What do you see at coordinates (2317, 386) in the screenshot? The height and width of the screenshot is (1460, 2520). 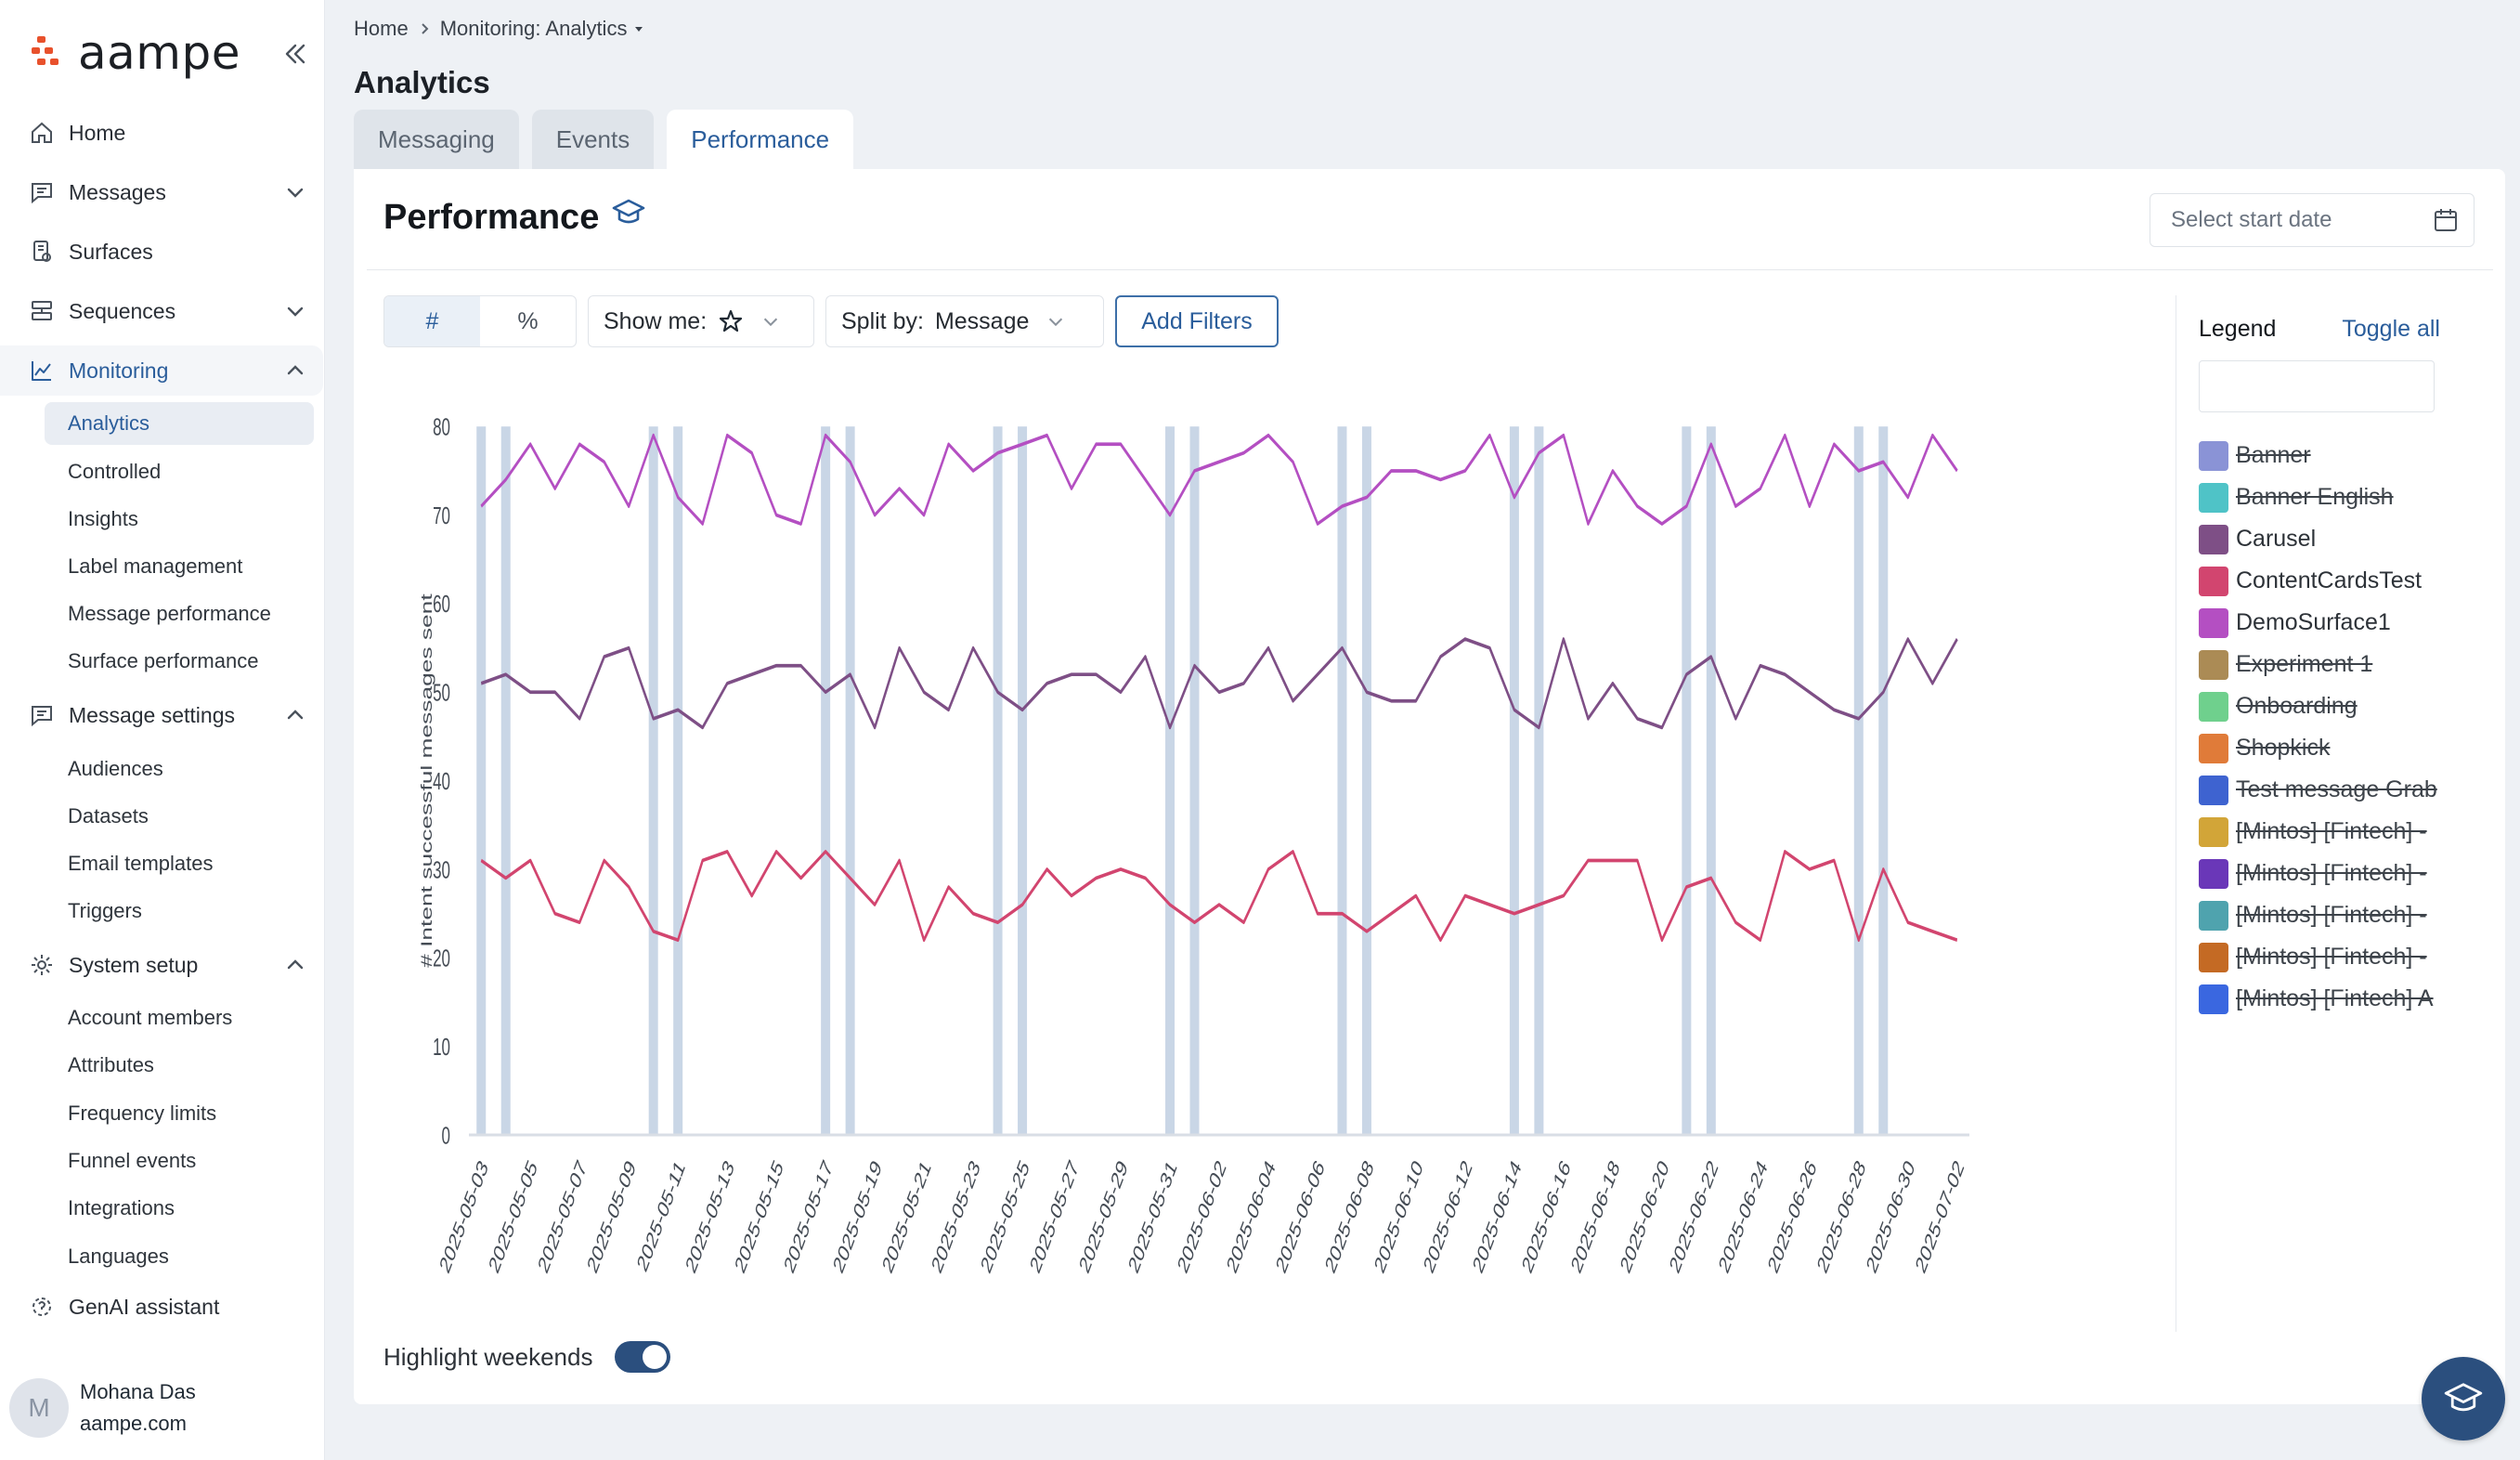 I see `legend-search-input` at bounding box center [2317, 386].